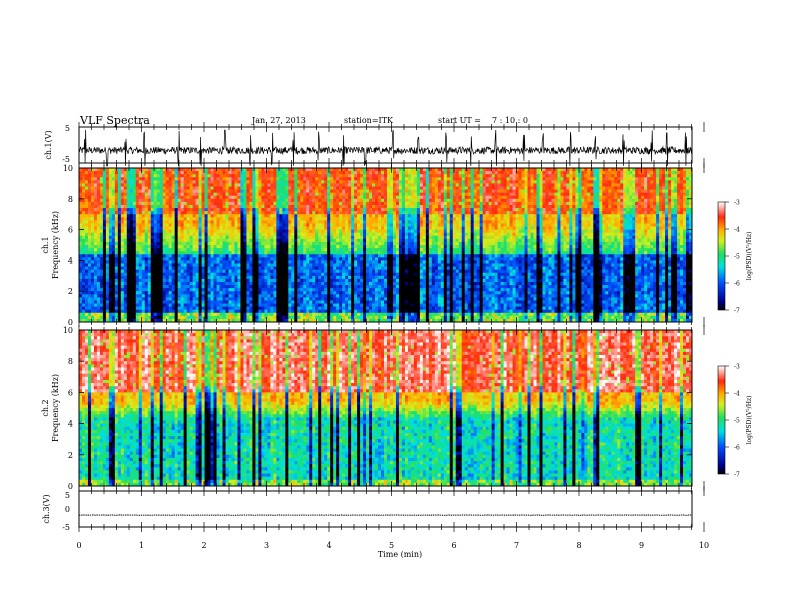 This screenshot has width=792, height=612. What do you see at coordinates (203, 545) in the screenshot?
I see `time-tick-label-2: 2` at bounding box center [203, 545].